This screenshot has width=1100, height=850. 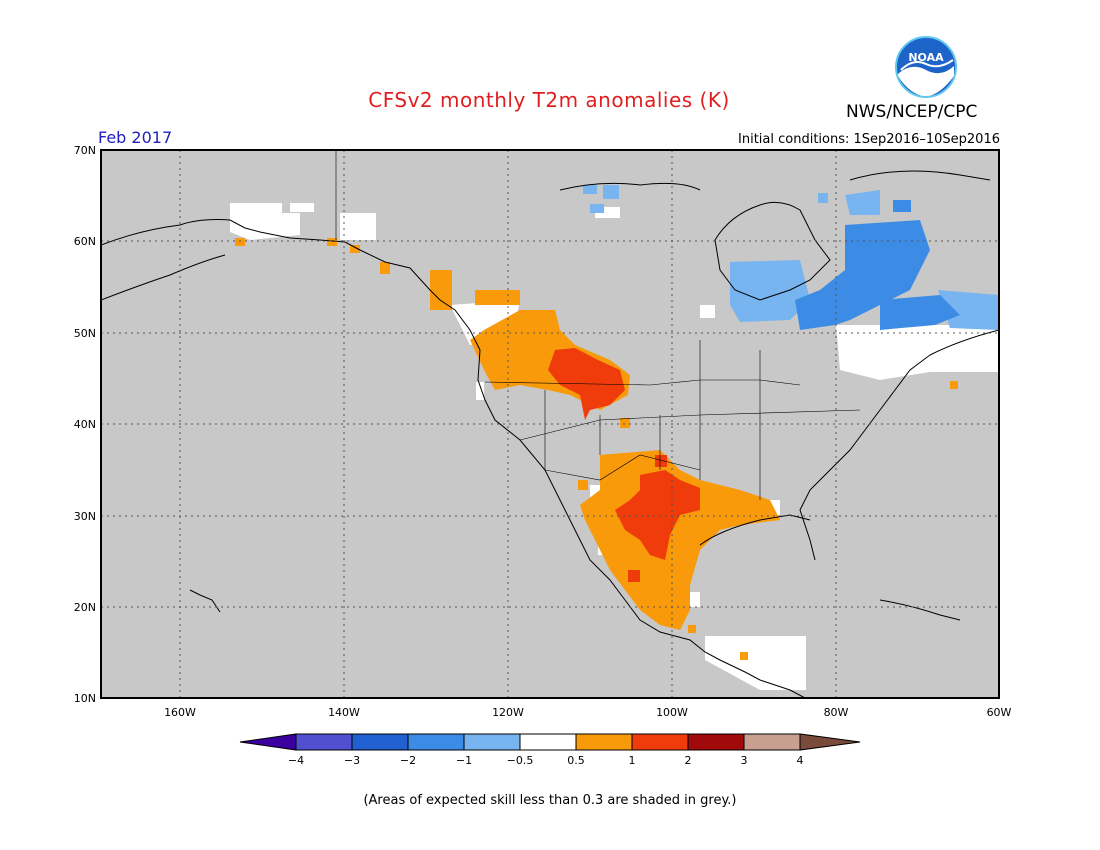 I want to click on lon-label: 80W, so click(x=836, y=712).